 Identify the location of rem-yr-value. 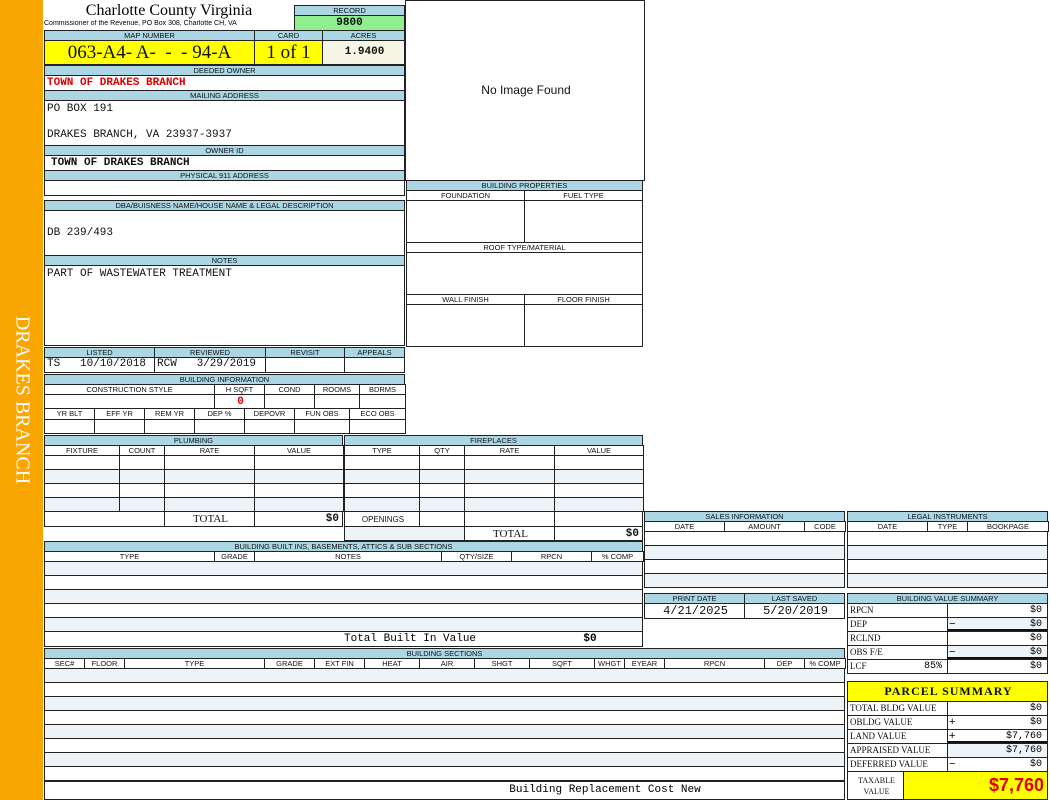
(169, 426).